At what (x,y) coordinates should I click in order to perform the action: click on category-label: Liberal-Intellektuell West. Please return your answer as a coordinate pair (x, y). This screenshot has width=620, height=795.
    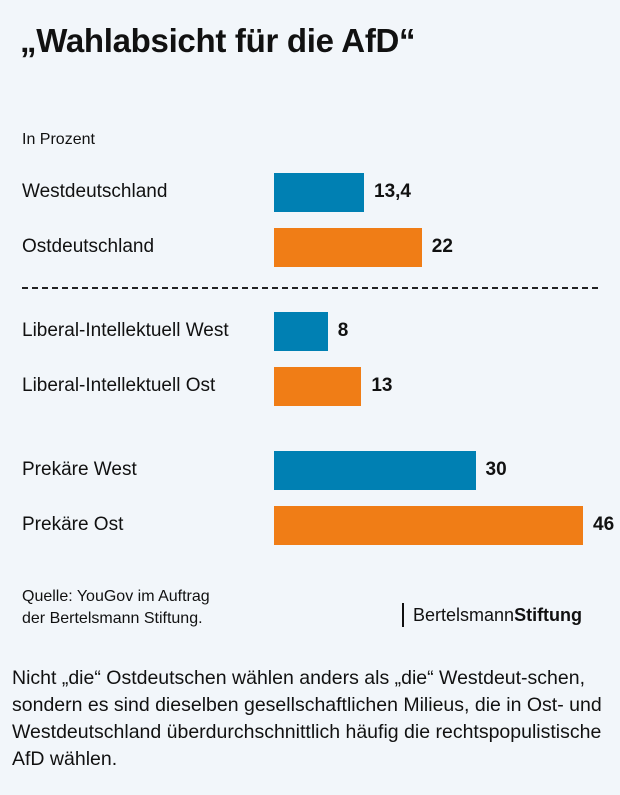
    Looking at the image, I should click on (125, 330).